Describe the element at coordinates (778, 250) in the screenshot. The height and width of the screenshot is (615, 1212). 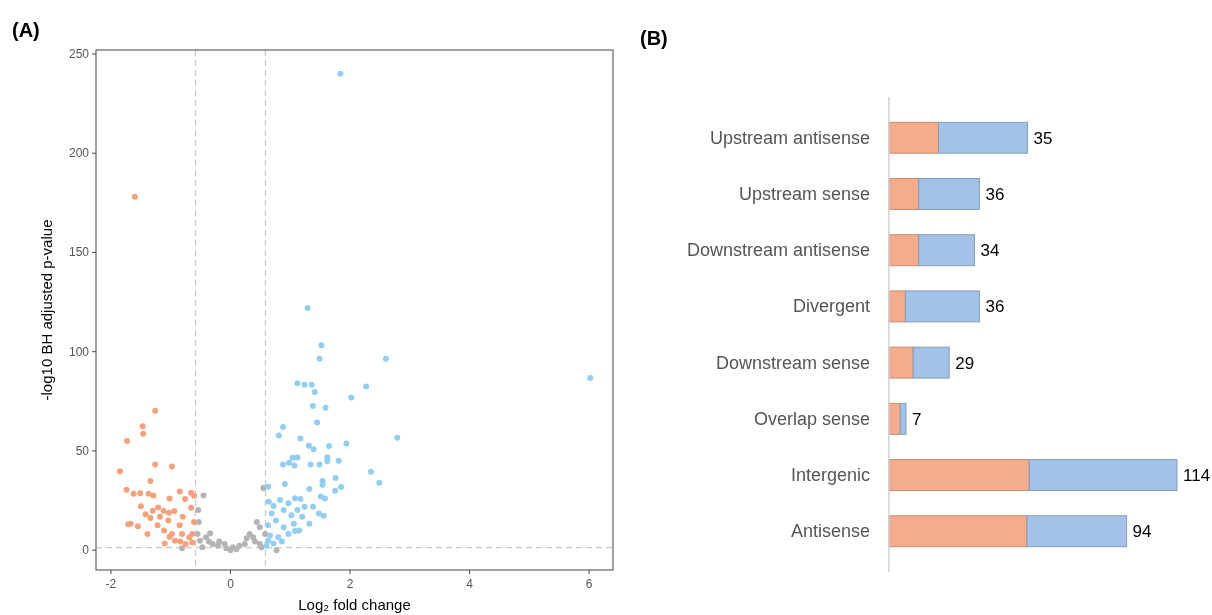
I see `y-tick-label: Downstream antisense` at that location.